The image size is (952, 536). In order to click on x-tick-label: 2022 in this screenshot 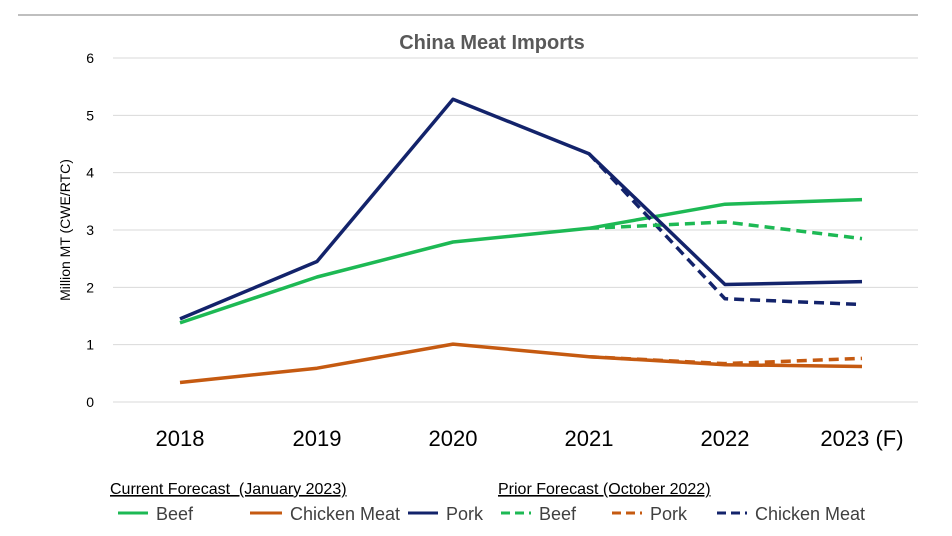, I will do `click(725, 438)`.